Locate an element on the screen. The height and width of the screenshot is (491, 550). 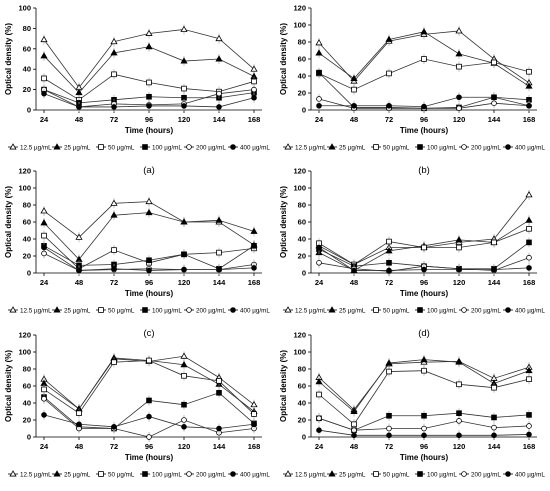
x-tick-label: 144 is located at coordinates (494, 446).